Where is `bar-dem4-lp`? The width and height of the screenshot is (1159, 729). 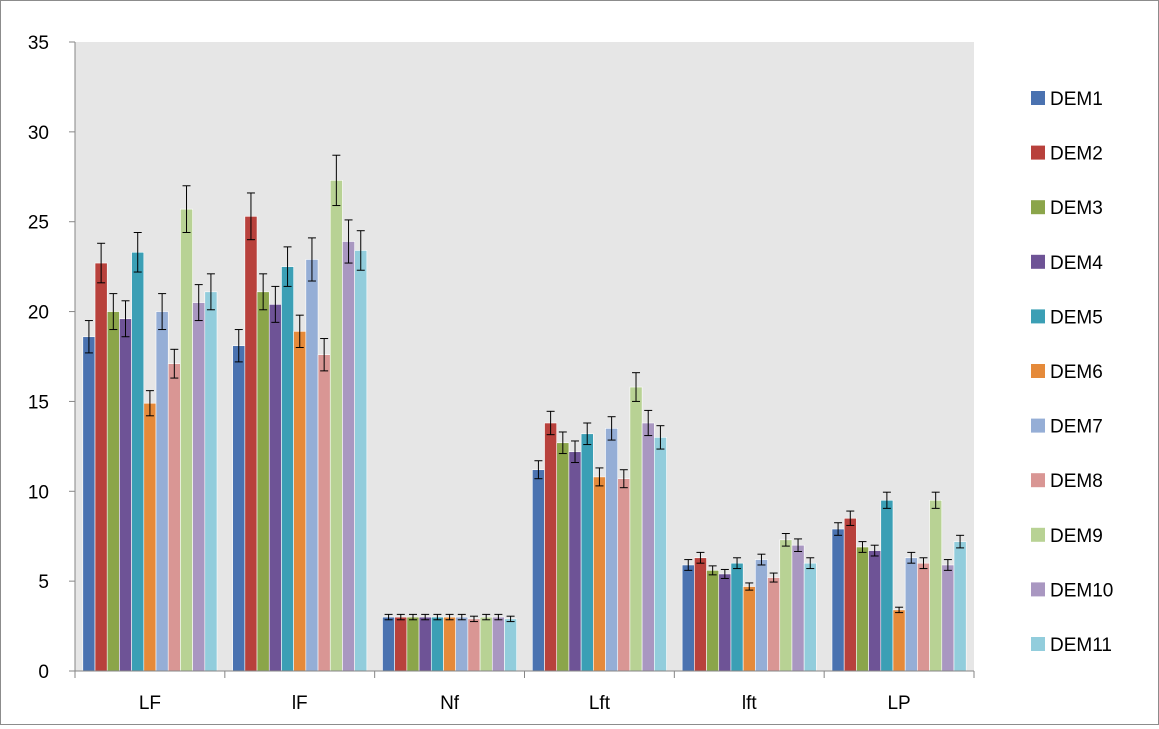
bar-dem4-lp is located at coordinates (875, 611).